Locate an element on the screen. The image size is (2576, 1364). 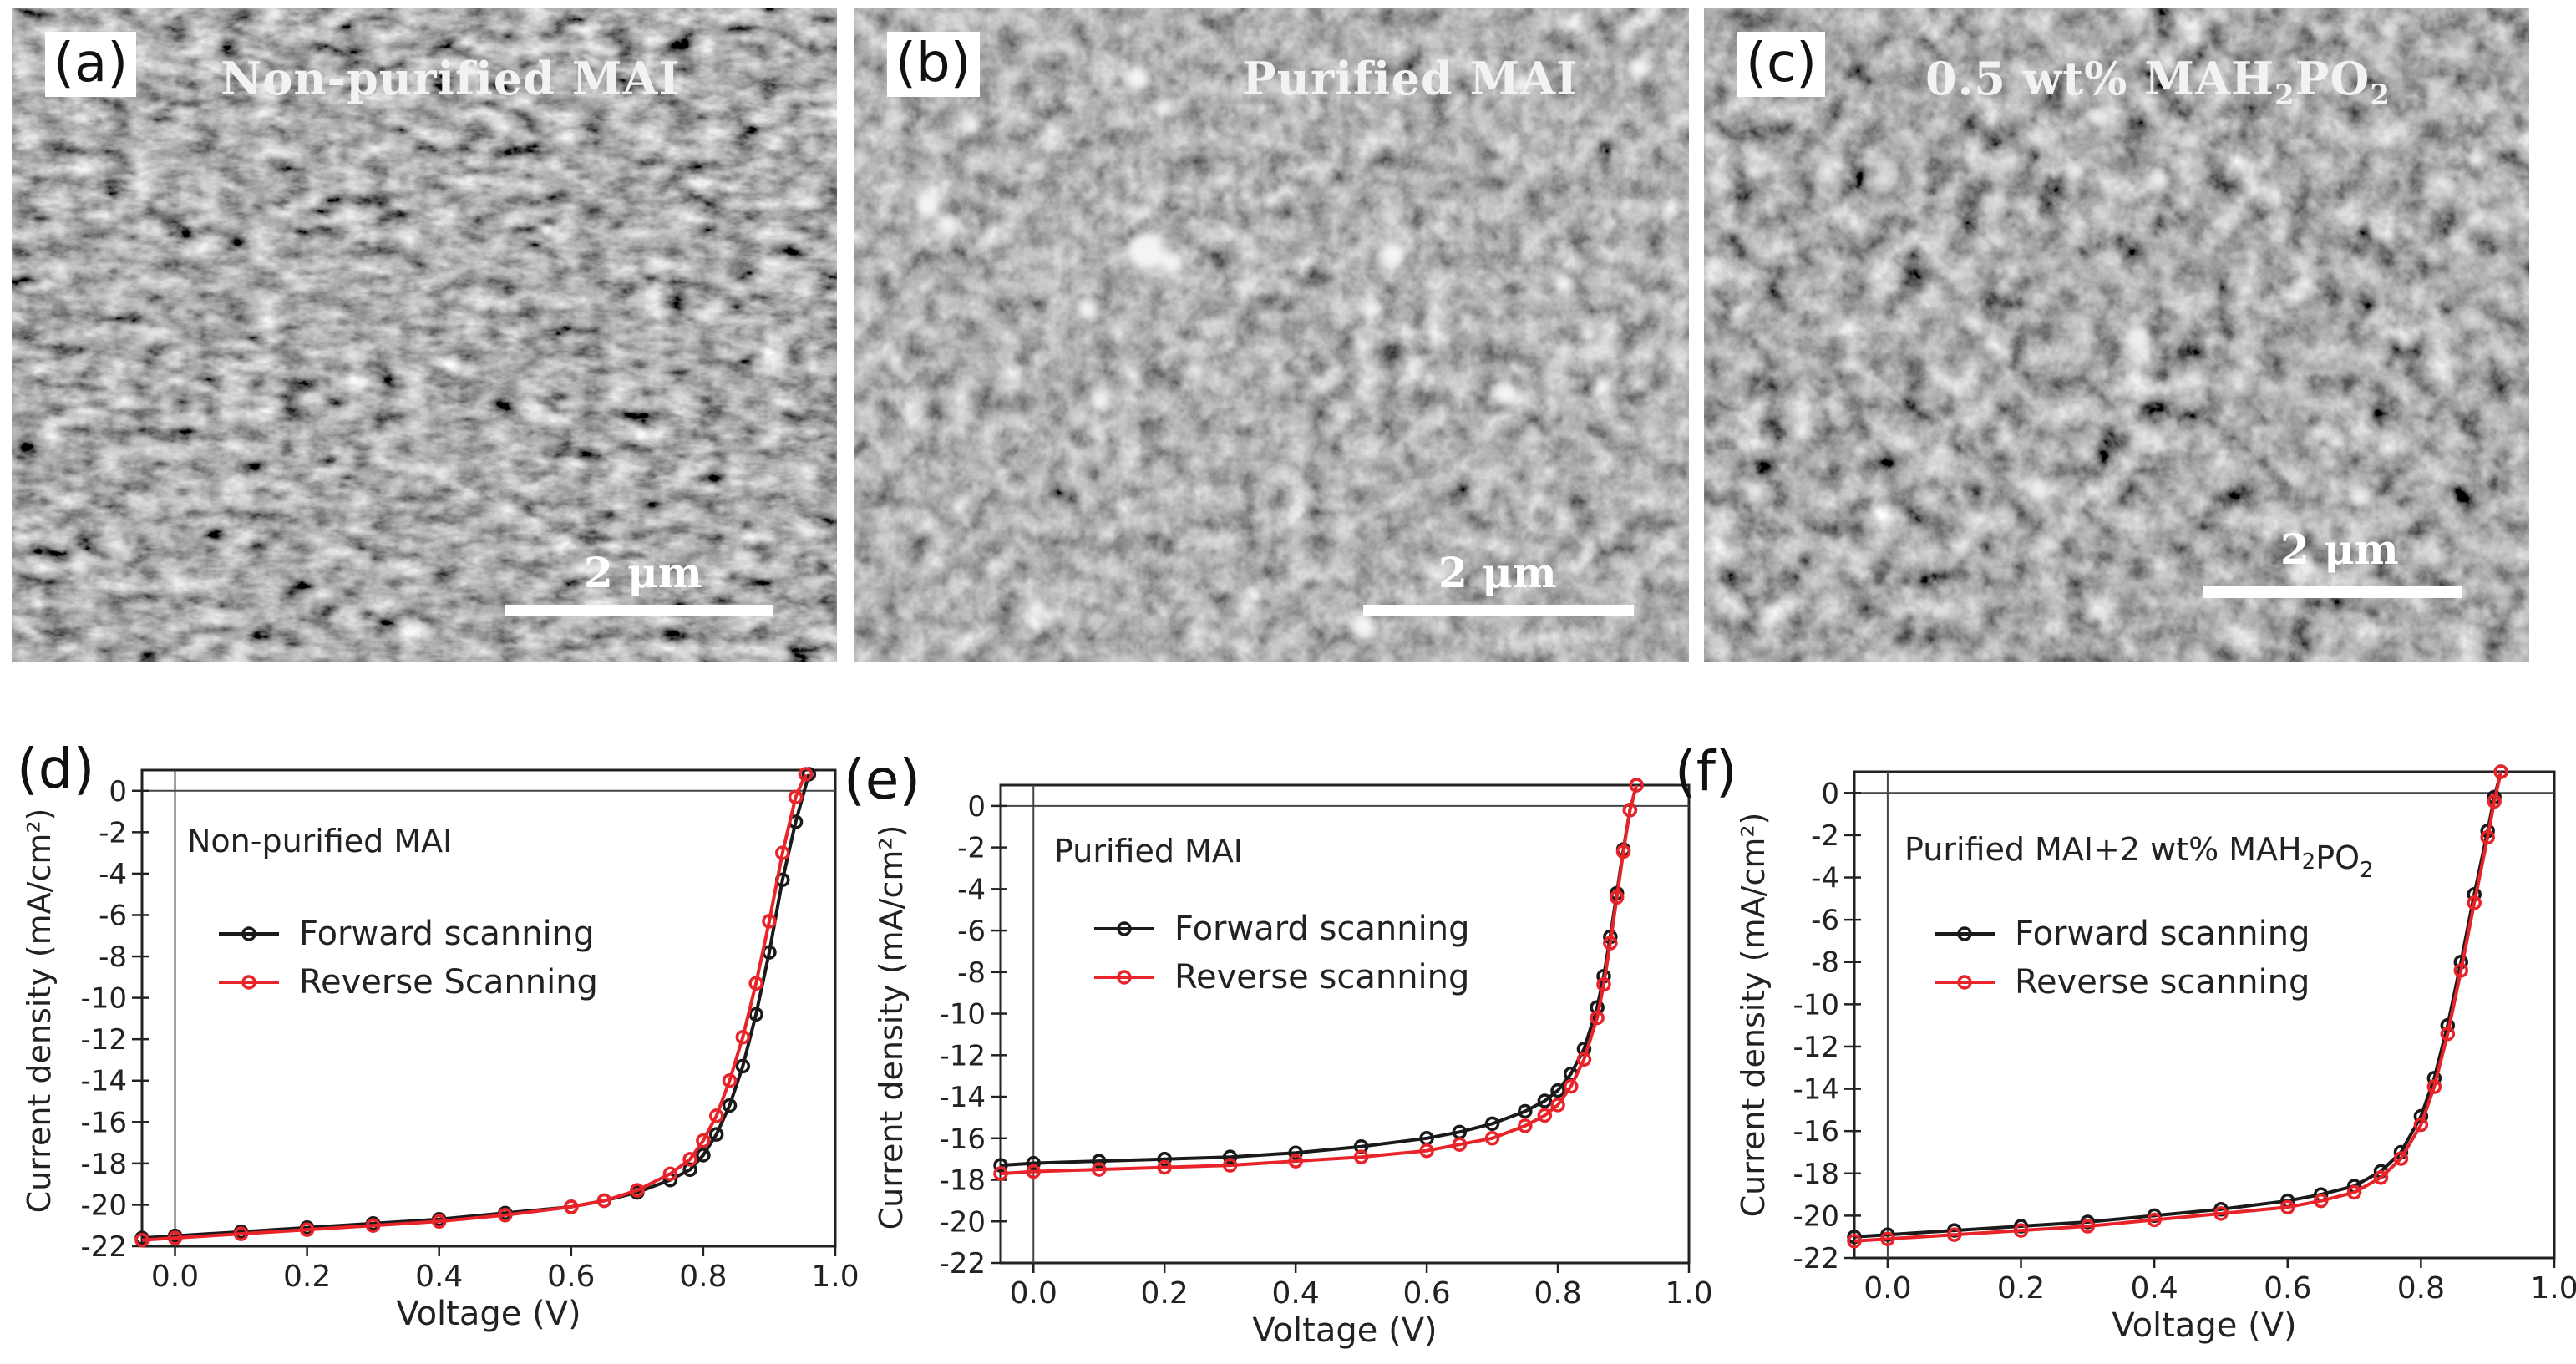
x-tick-label-f: 1.0 is located at coordinates (2553, 1288).